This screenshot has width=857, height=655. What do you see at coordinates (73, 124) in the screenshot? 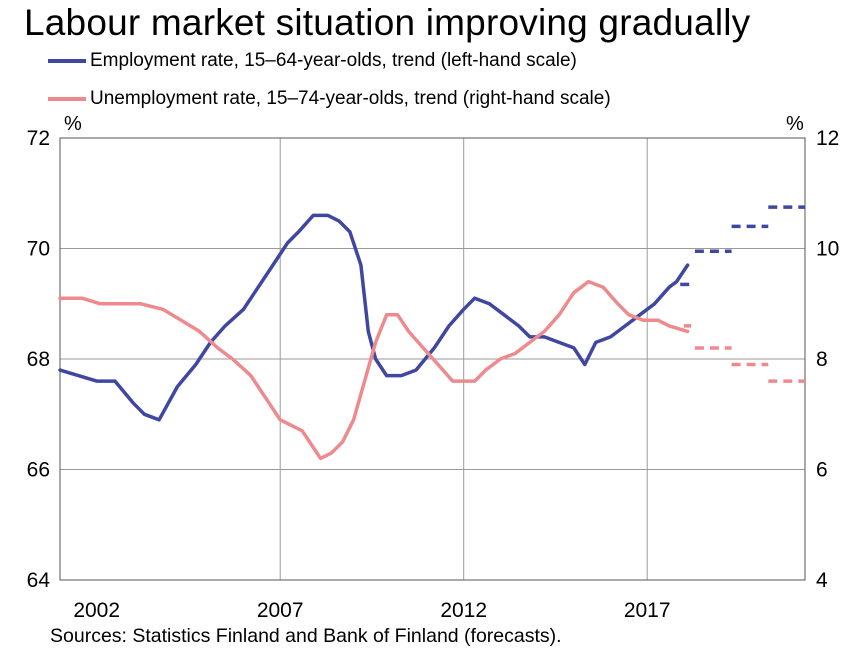
I see `left-axis-unit: %` at bounding box center [73, 124].